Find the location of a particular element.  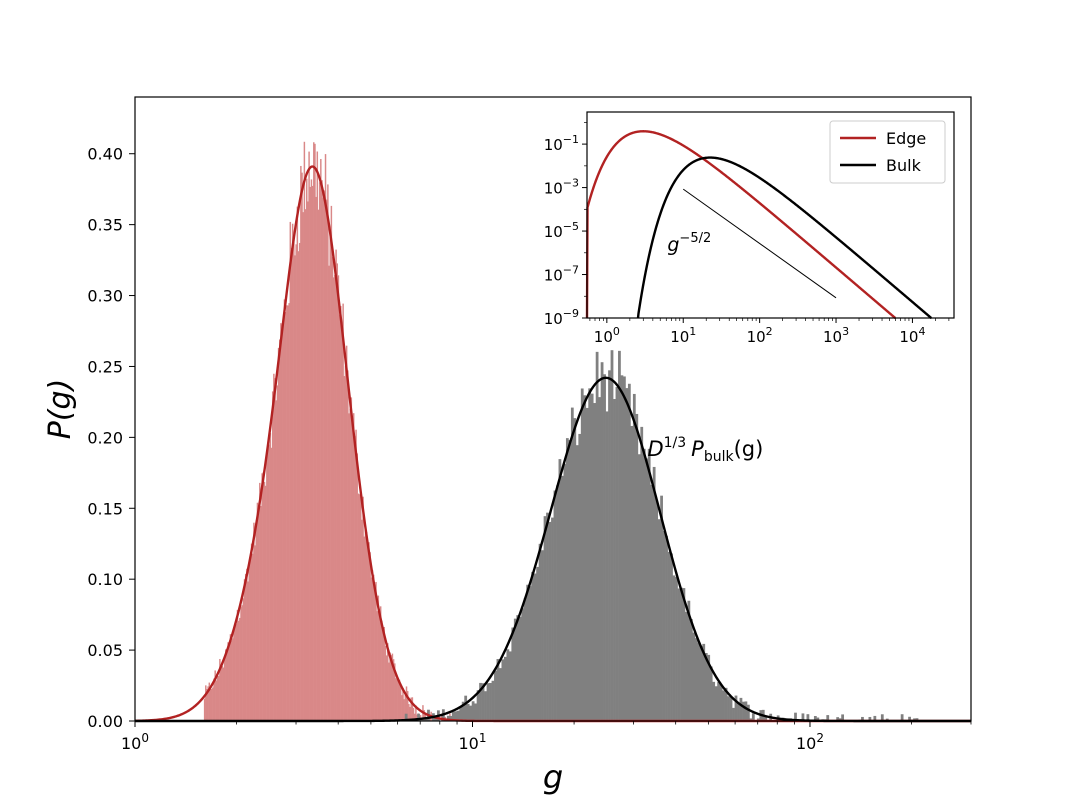

y-tick-label: 0.10 is located at coordinates (105, 579).